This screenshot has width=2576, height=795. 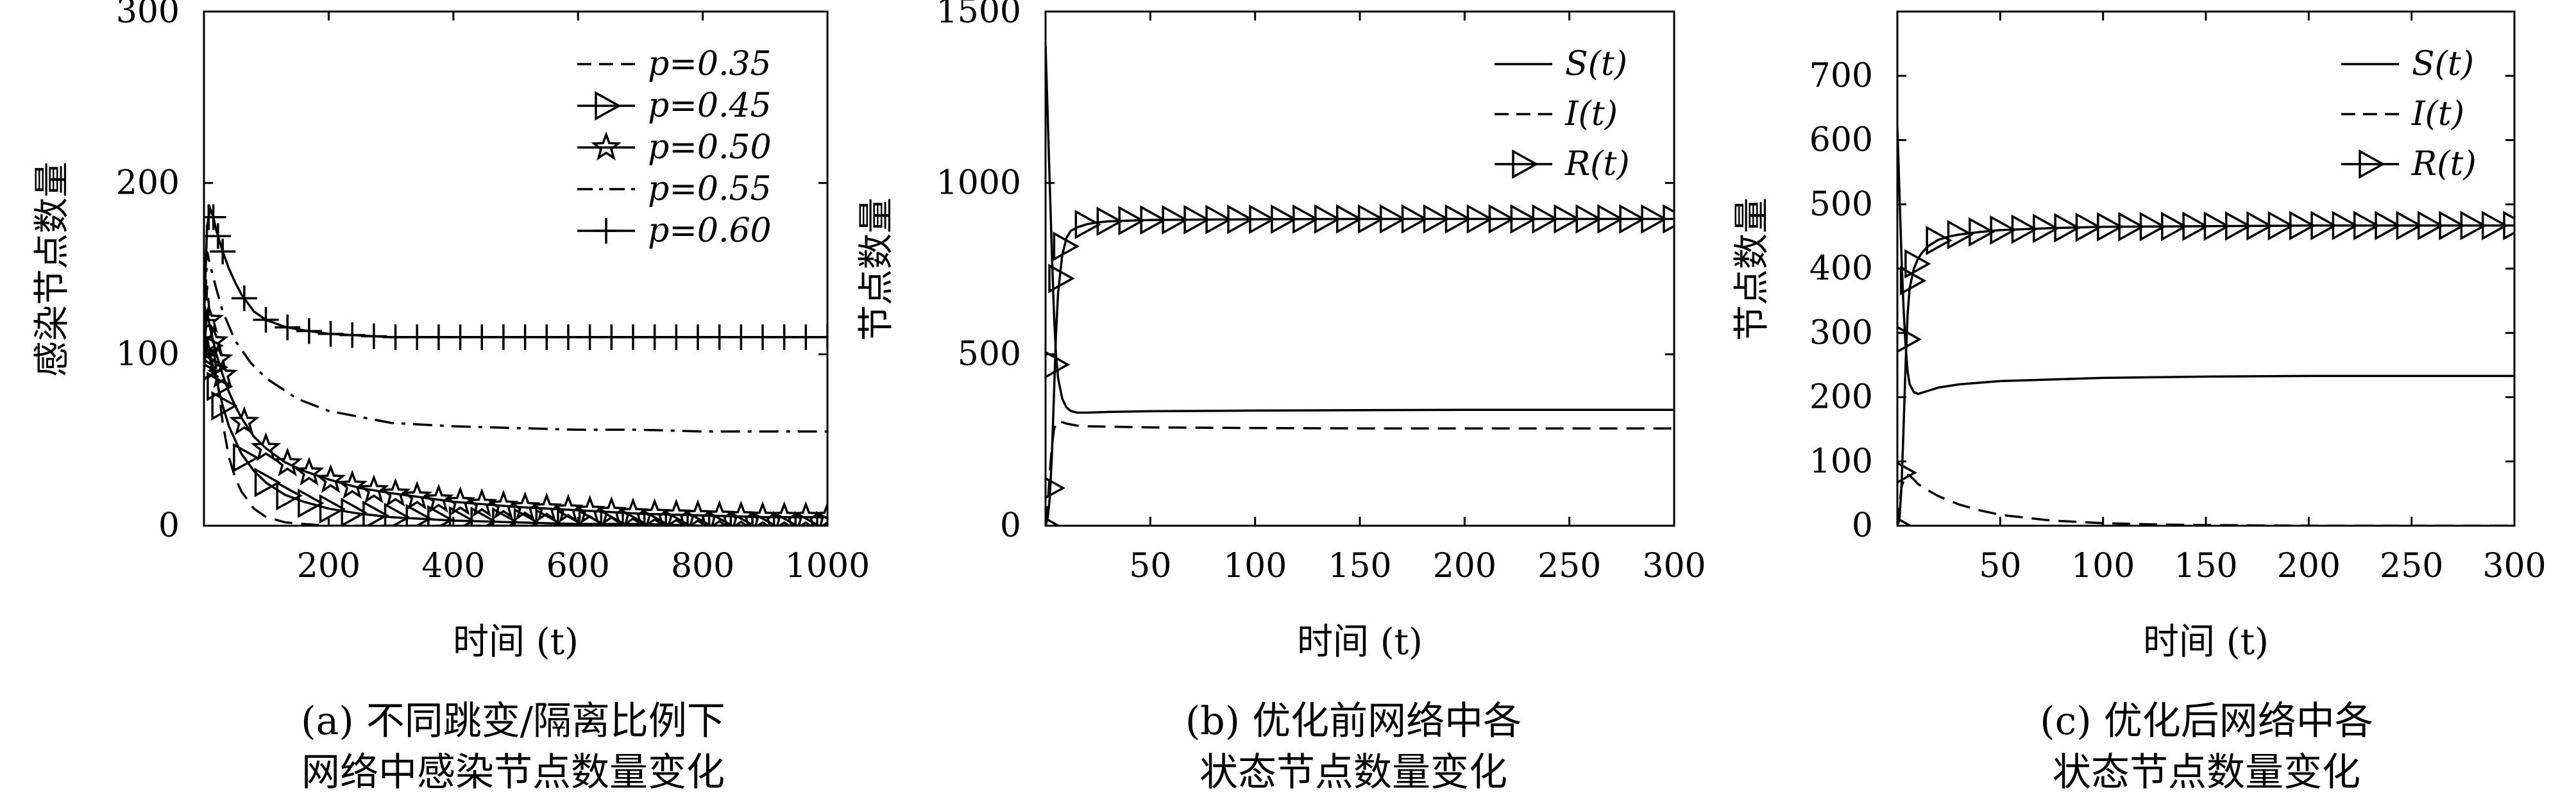 What do you see at coordinates (876, 269) in the screenshot?
I see `y-axis-label: 节点数量` at bounding box center [876, 269].